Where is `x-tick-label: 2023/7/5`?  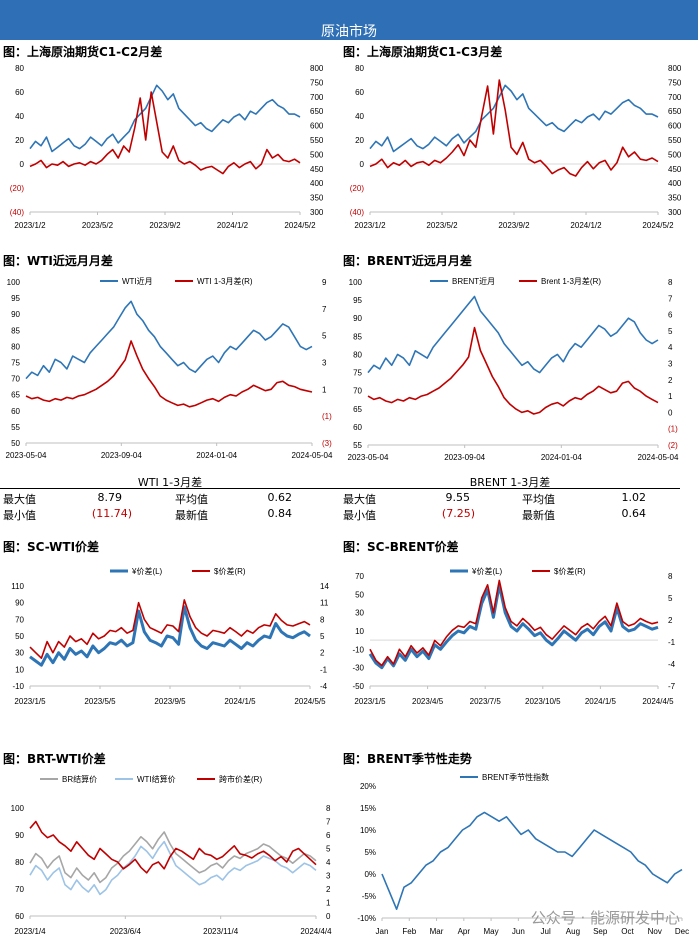
x-tick-label: 2023/7/5 is located at coordinates (486, 701).